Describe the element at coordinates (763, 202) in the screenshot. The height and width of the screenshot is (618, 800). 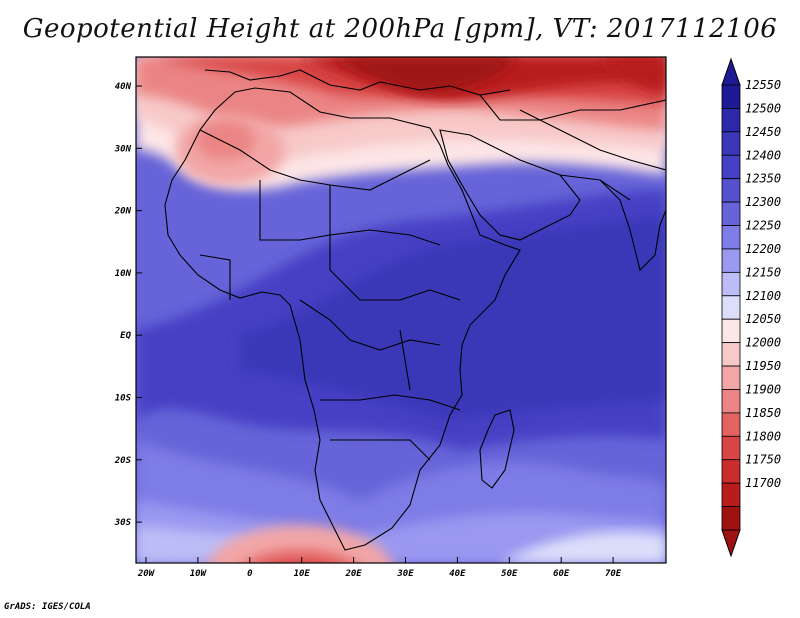
I see `colorbar-label: 12300` at that location.